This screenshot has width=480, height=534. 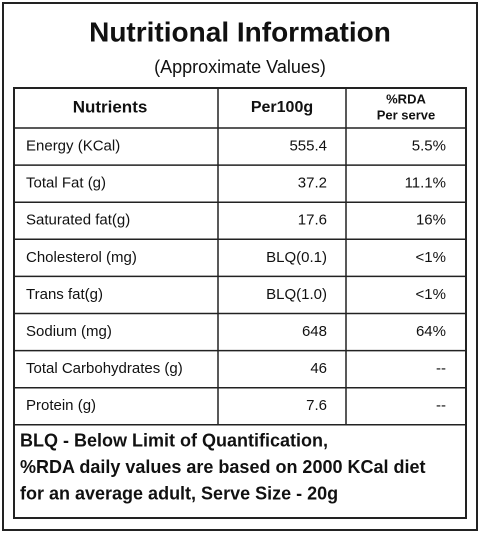 What do you see at coordinates (296, 294) in the screenshot?
I see `per-100g-value: BLQ(1.0)` at bounding box center [296, 294].